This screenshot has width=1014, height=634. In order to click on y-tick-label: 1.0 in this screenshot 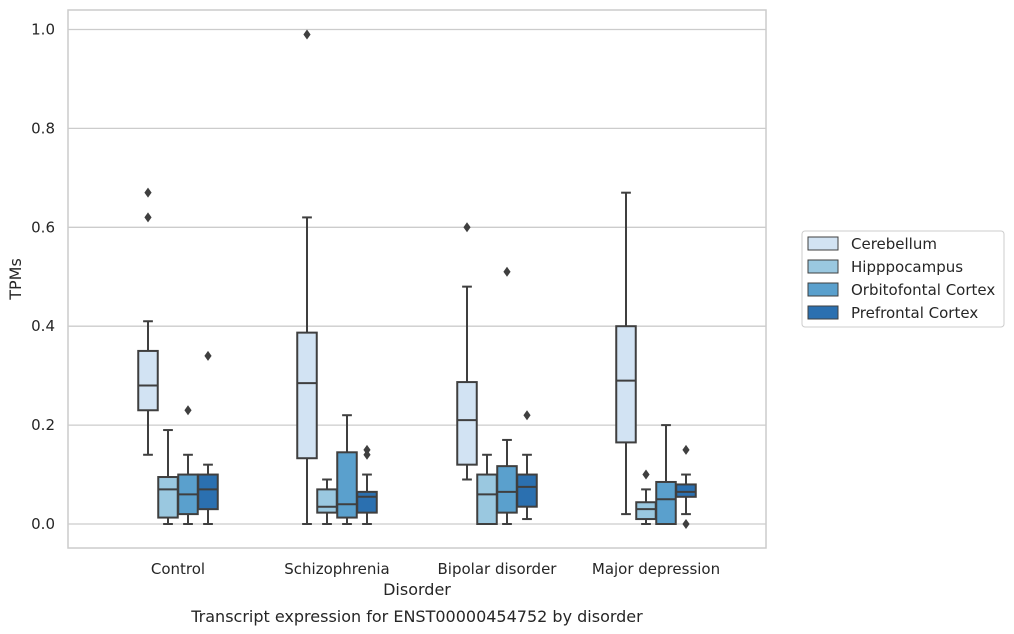, I will do `click(43, 30)`.